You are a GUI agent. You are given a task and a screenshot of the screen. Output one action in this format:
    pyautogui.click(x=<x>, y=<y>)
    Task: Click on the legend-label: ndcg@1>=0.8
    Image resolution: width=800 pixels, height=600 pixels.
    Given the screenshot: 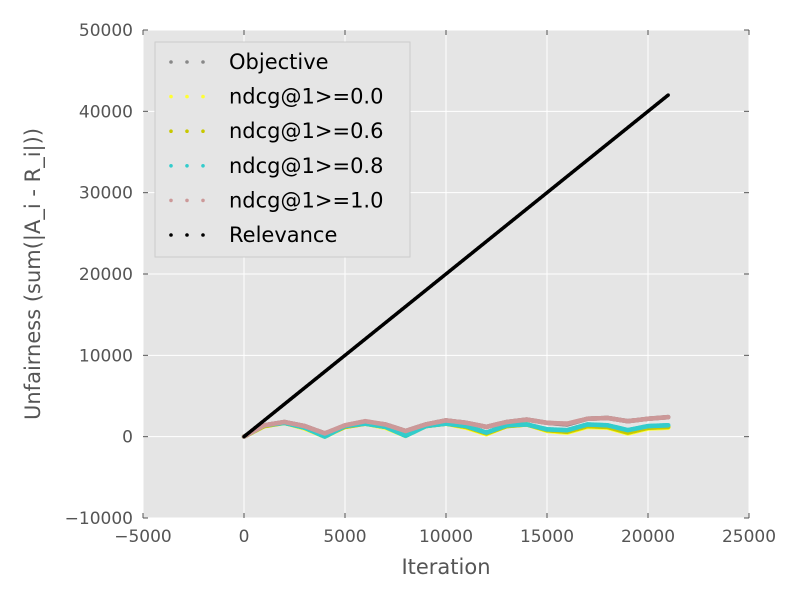 What is the action you would take?
    pyautogui.click(x=306, y=166)
    